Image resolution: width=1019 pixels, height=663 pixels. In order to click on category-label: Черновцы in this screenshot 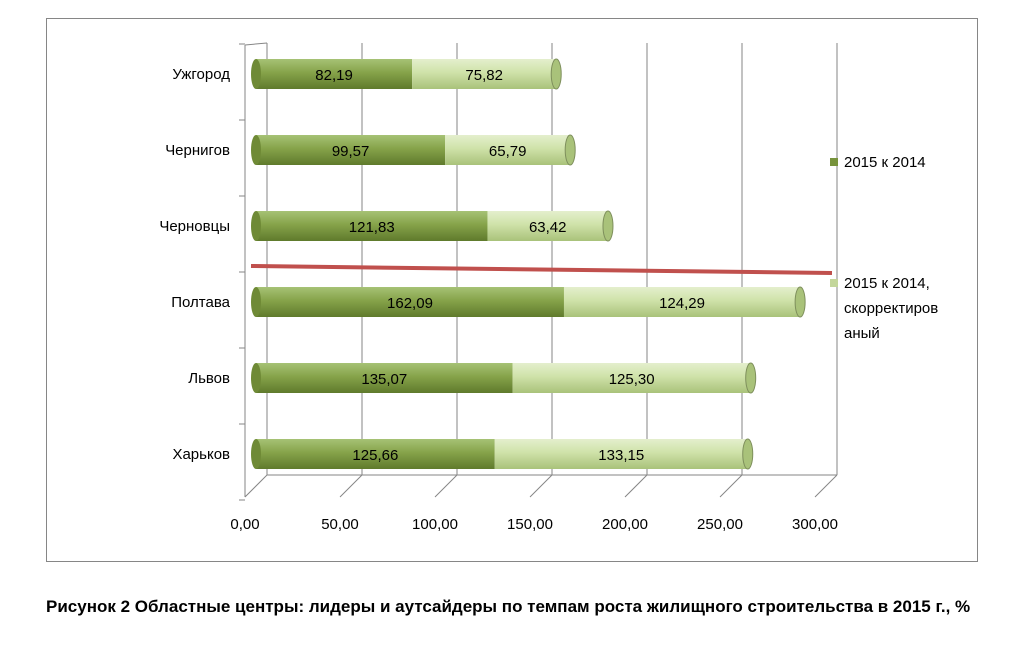, I will do `click(194, 226)`.